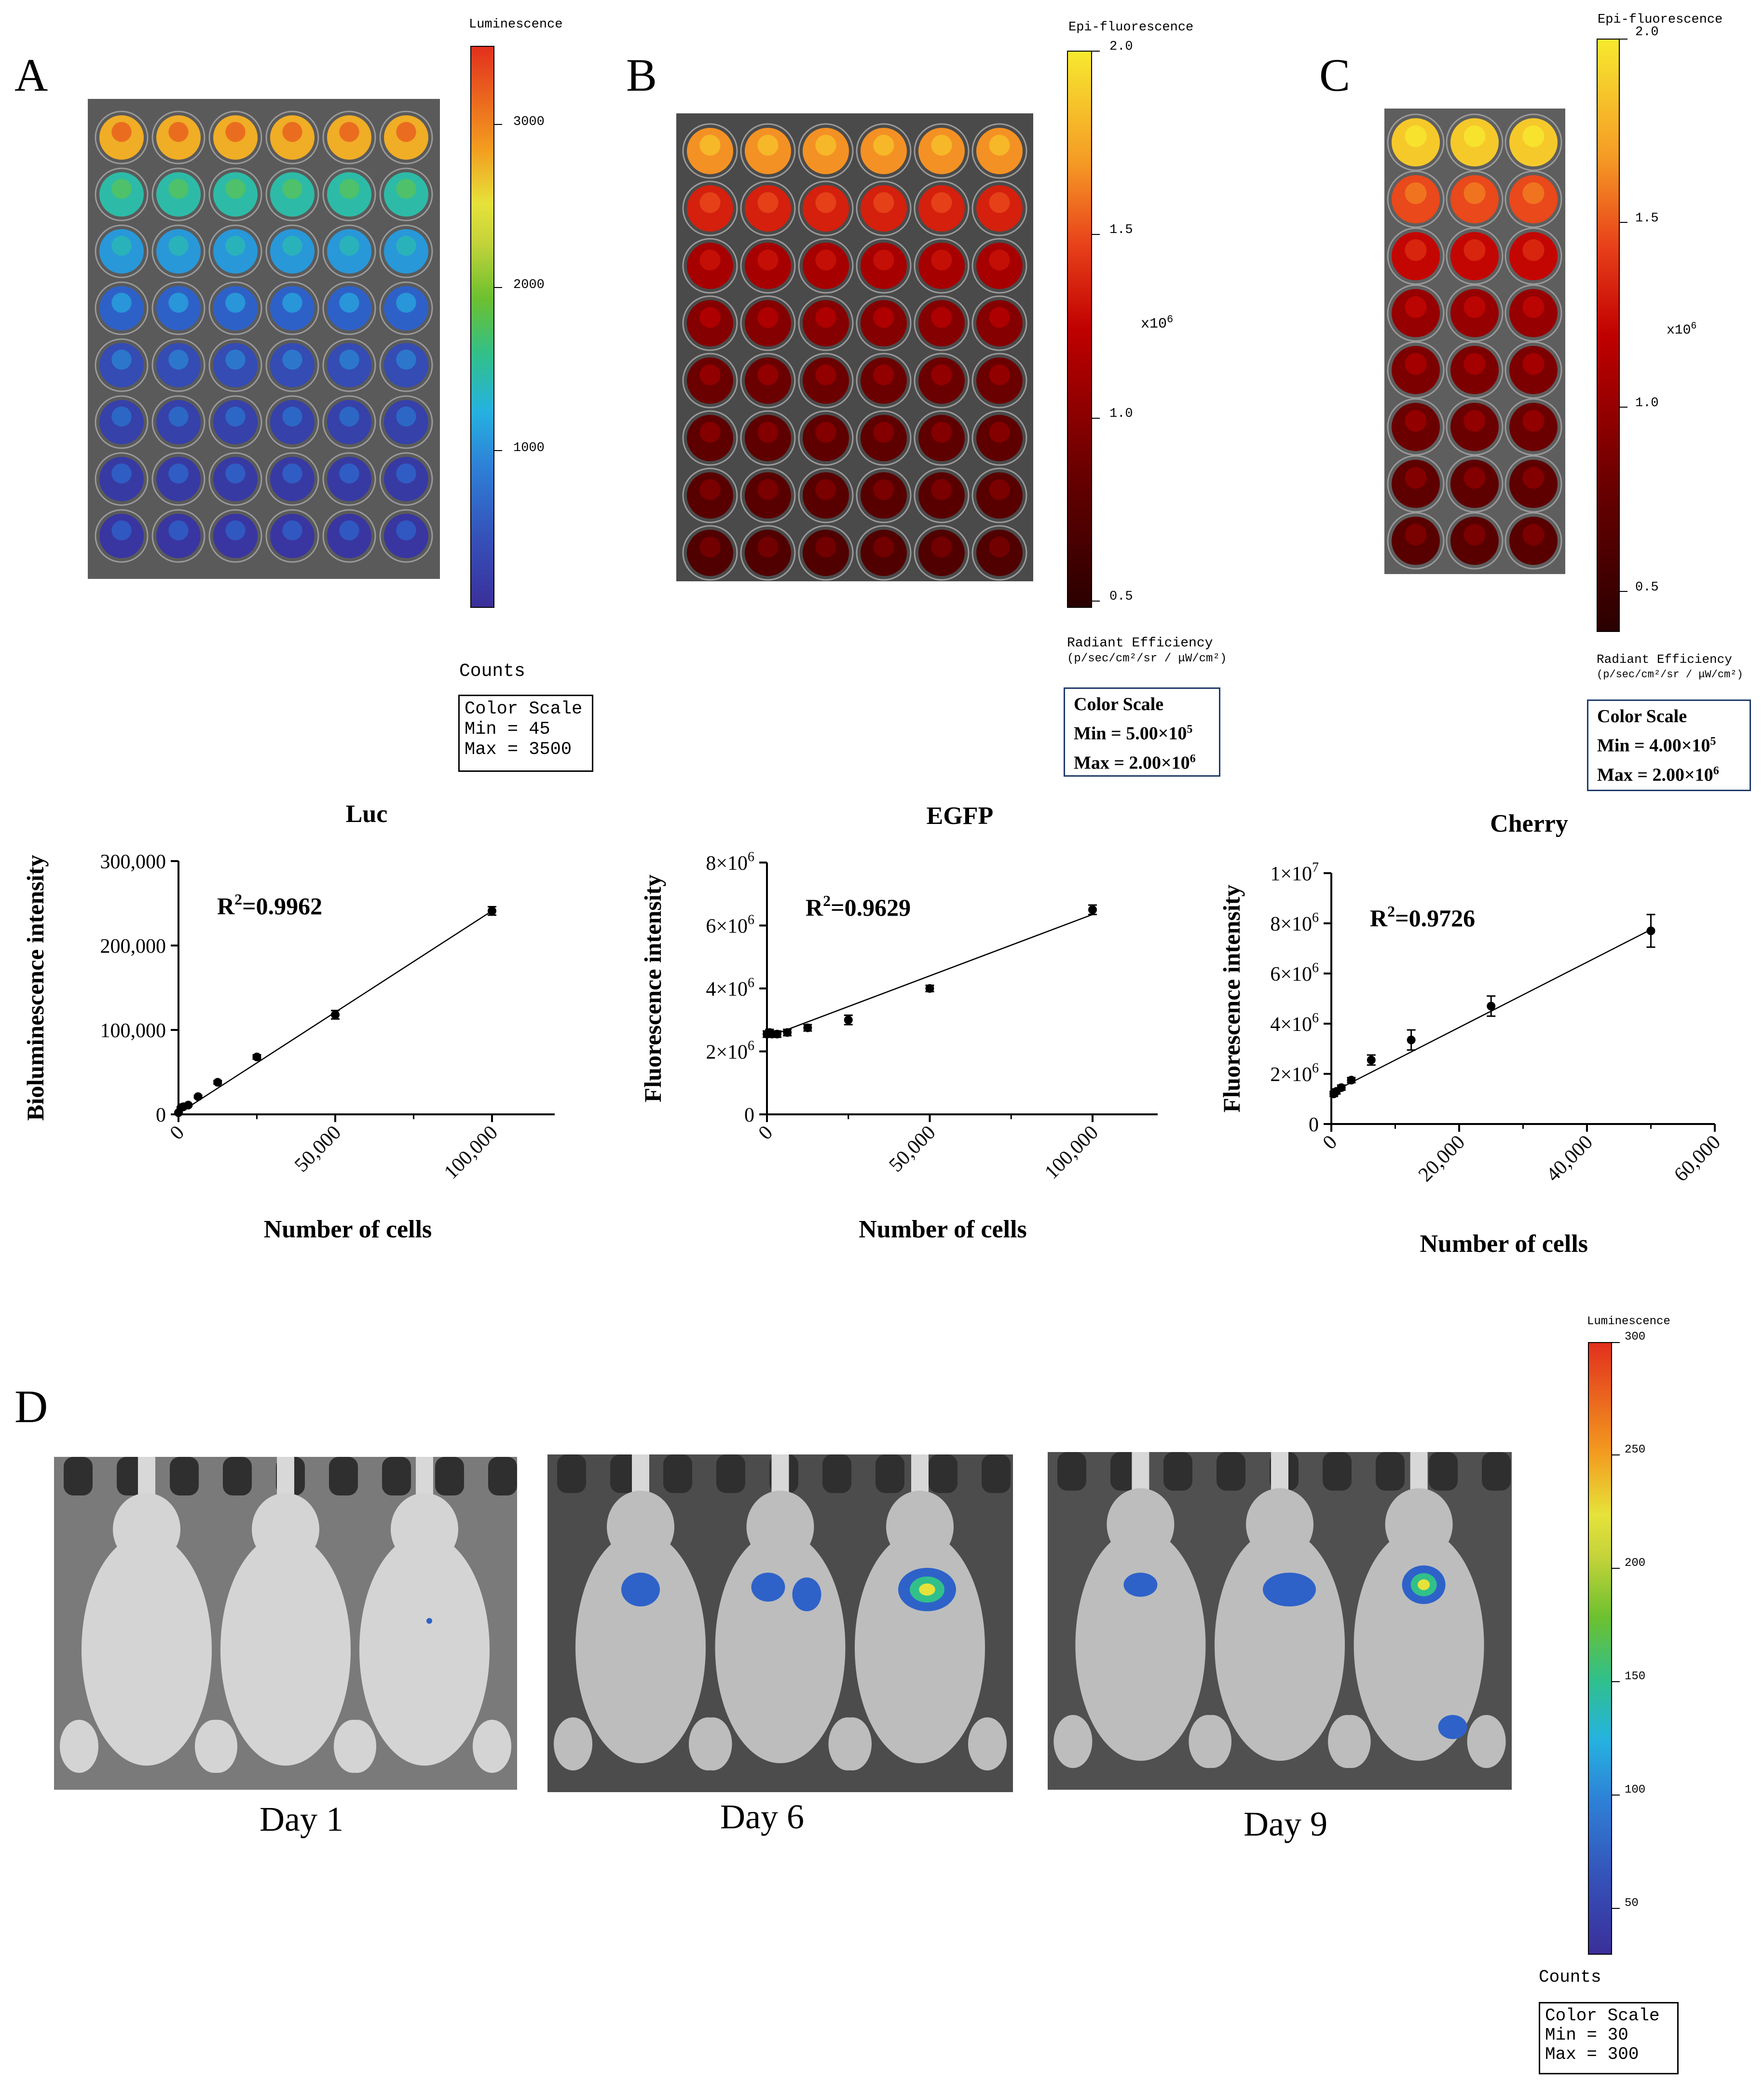 This screenshot has height=2084, width=1764. What do you see at coordinates (1121, 597) in the screenshot?
I see `scale-b-tick-label: 0.5` at bounding box center [1121, 597].